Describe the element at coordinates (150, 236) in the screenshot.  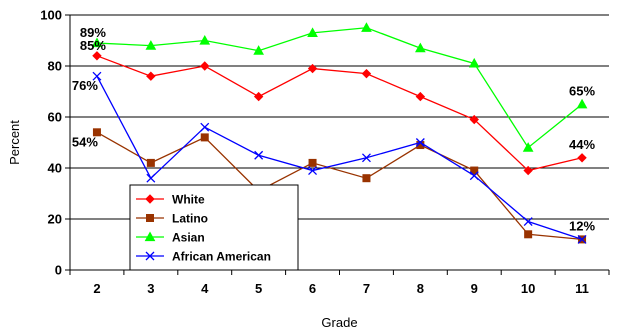
I see `legend-marker-asian` at that location.